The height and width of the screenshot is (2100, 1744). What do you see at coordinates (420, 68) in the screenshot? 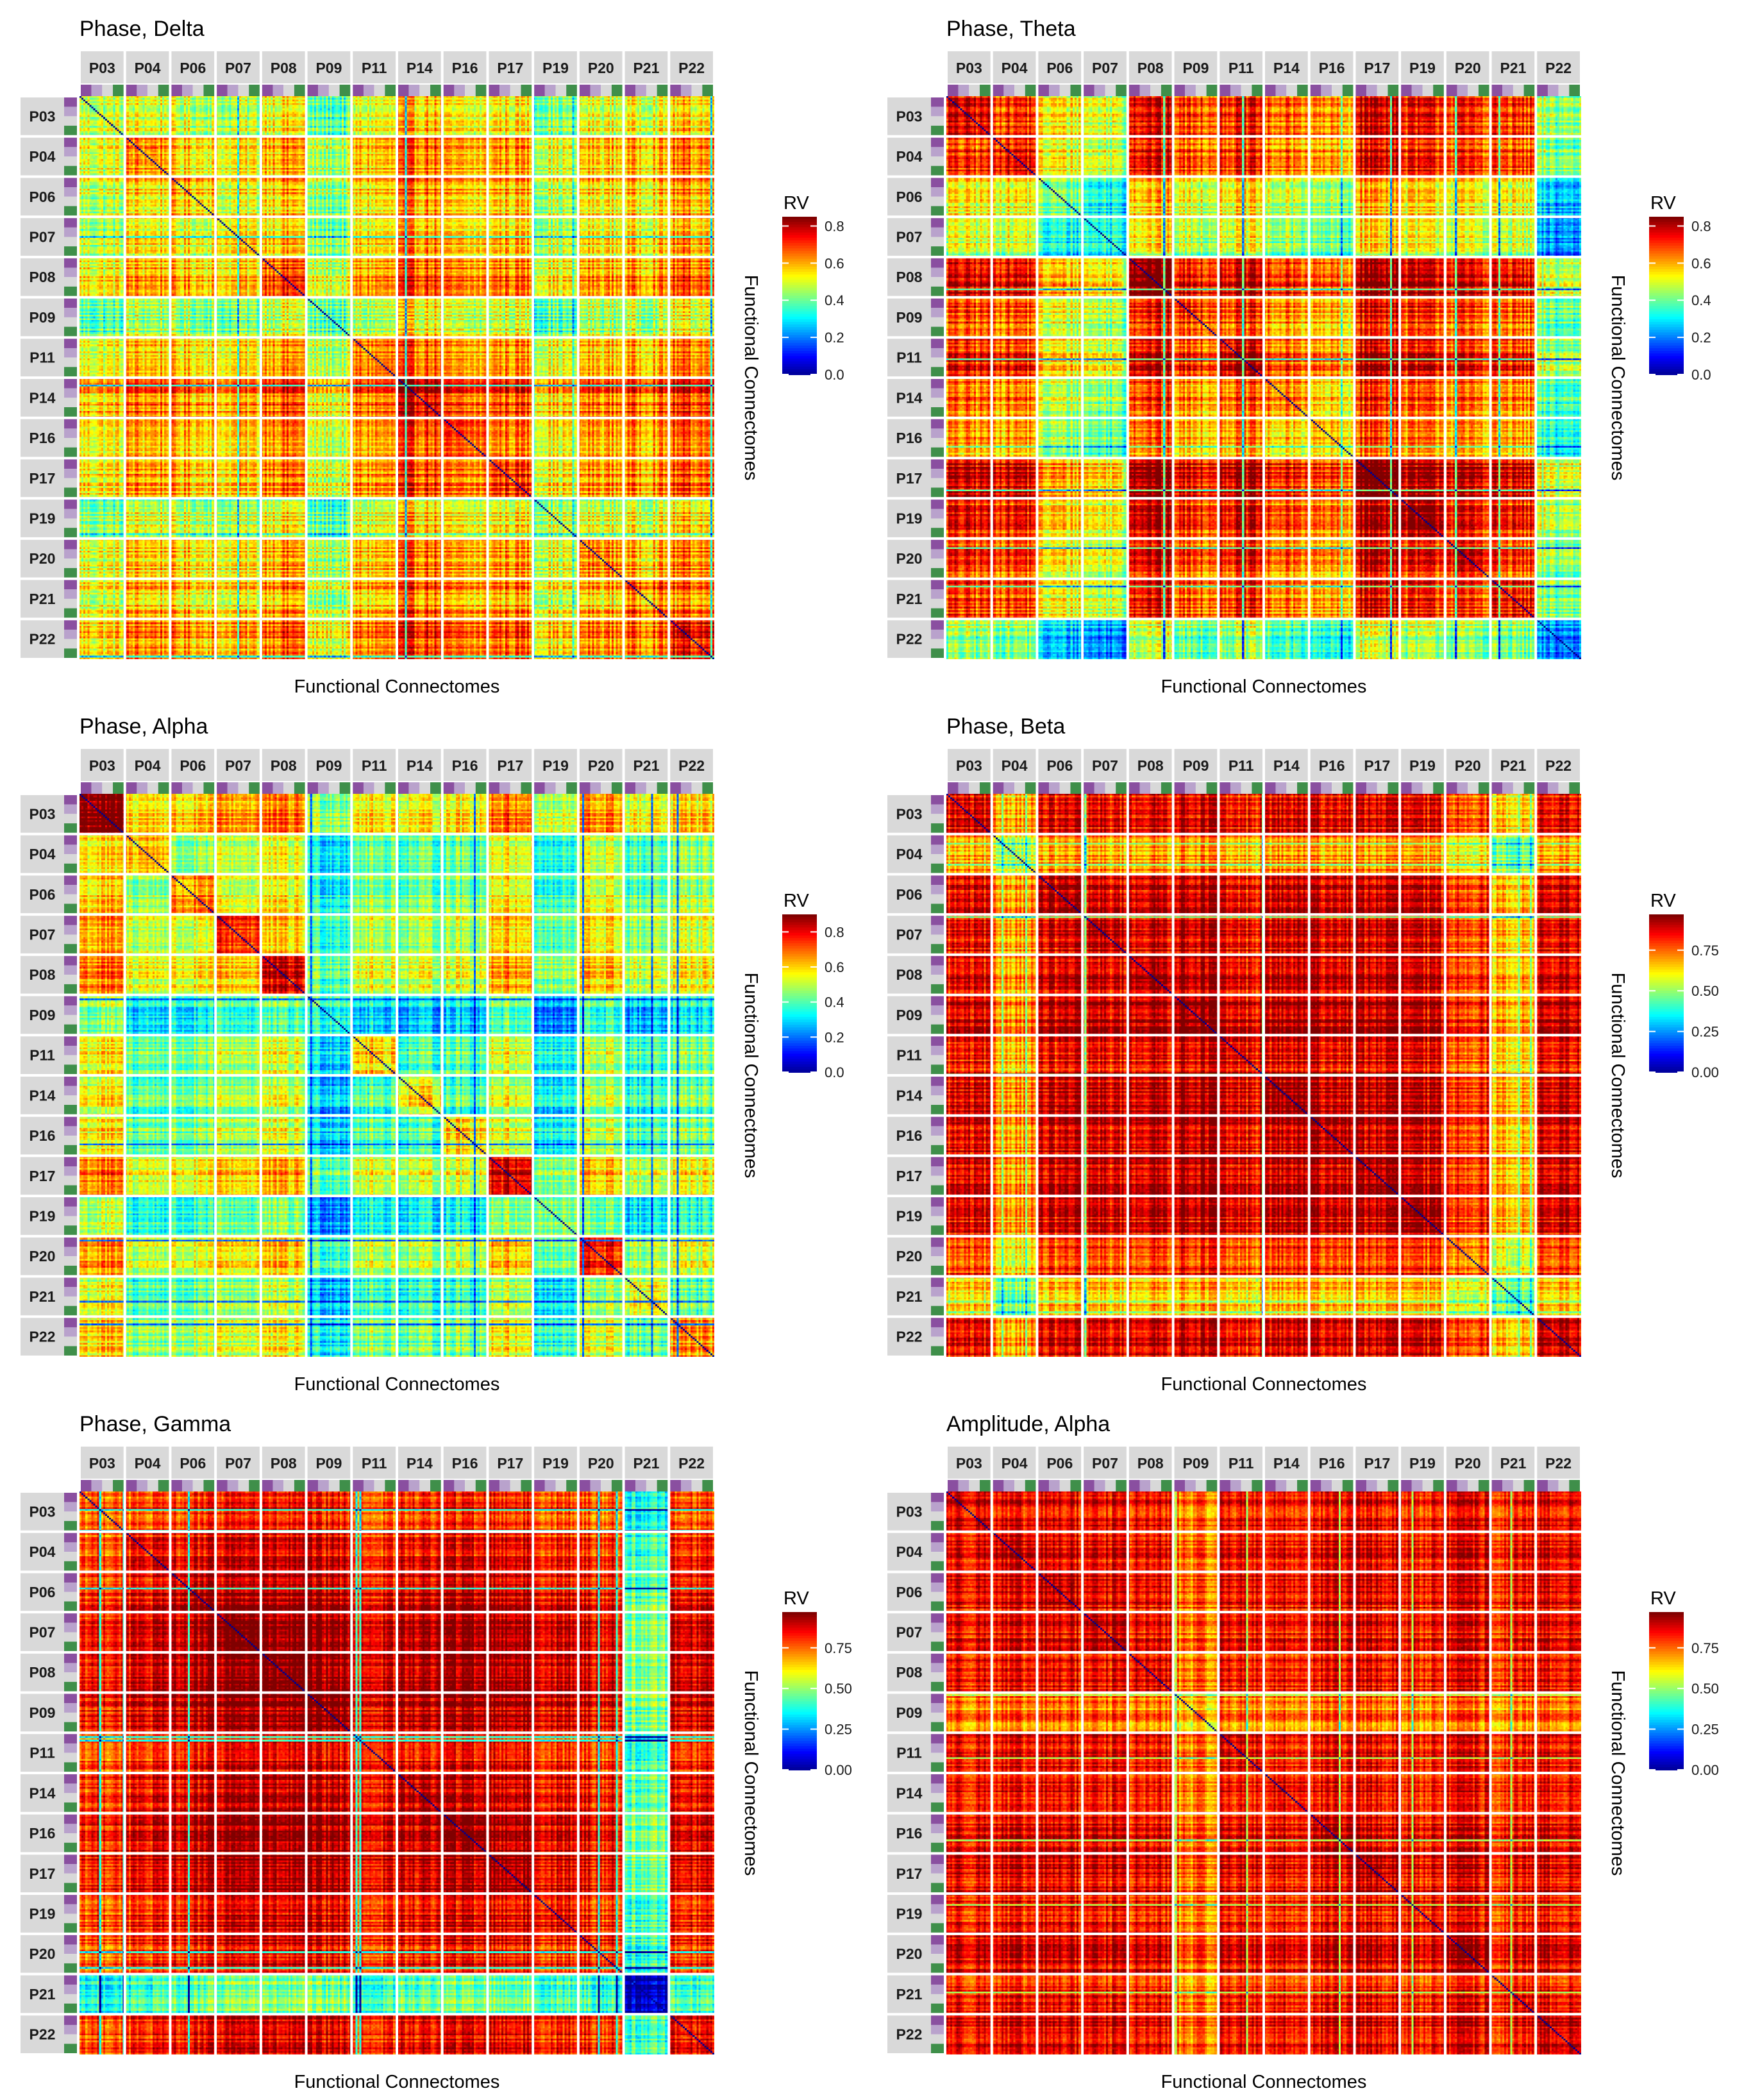
I see `column-strip-label: P14` at bounding box center [420, 68].